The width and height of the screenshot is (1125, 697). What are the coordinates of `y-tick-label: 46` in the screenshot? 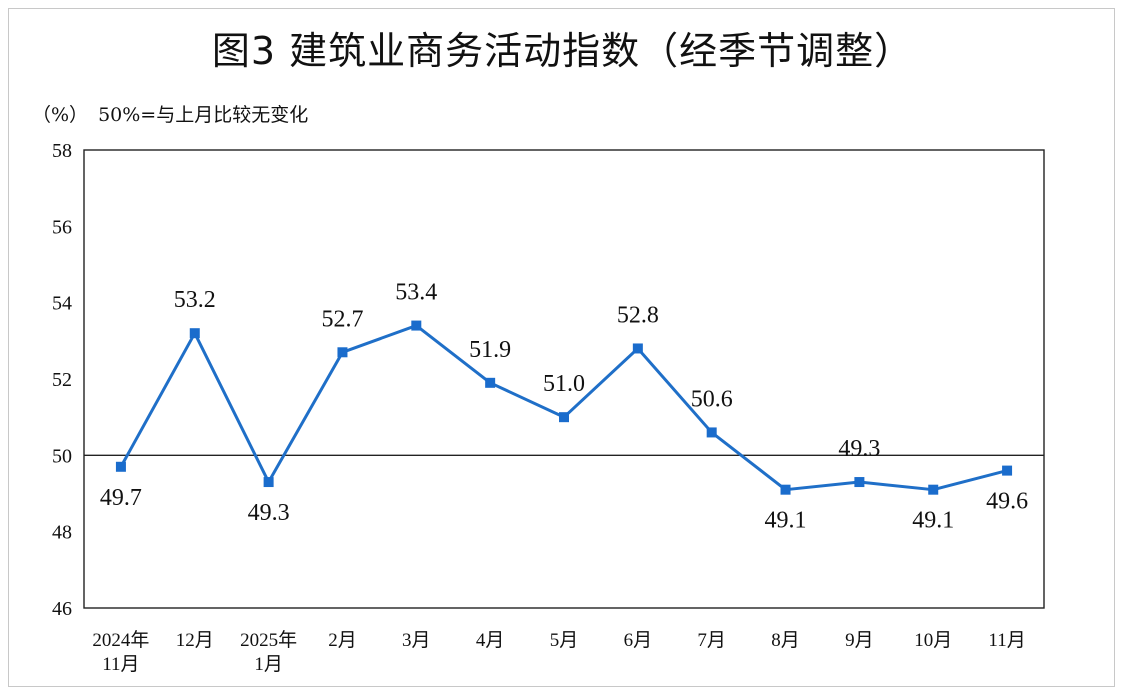 It's located at (62, 609).